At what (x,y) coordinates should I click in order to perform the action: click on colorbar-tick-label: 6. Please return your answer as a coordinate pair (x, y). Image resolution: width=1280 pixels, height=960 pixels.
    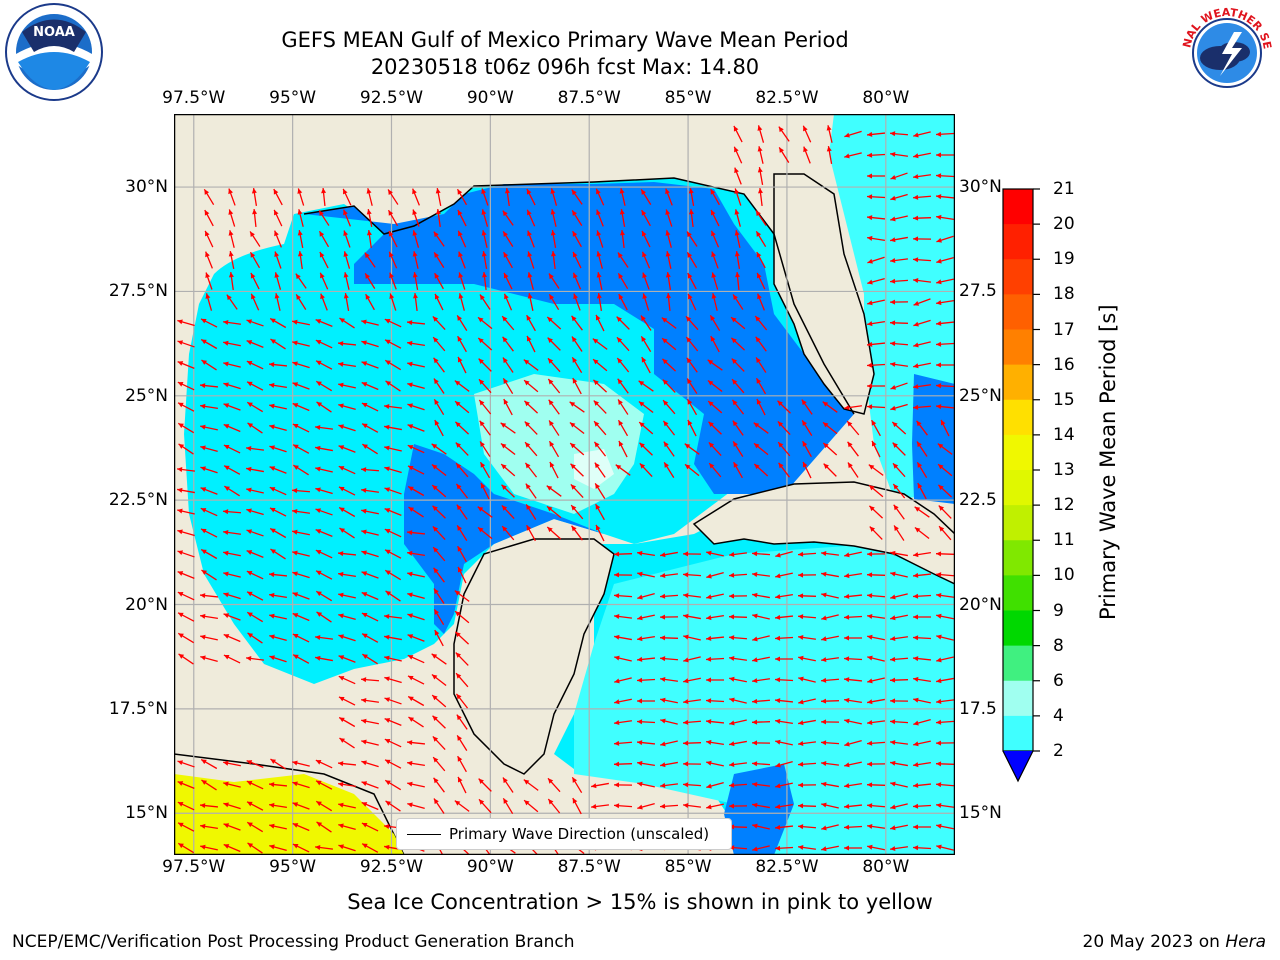
    Looking at the image, I should click on (1058, 680).